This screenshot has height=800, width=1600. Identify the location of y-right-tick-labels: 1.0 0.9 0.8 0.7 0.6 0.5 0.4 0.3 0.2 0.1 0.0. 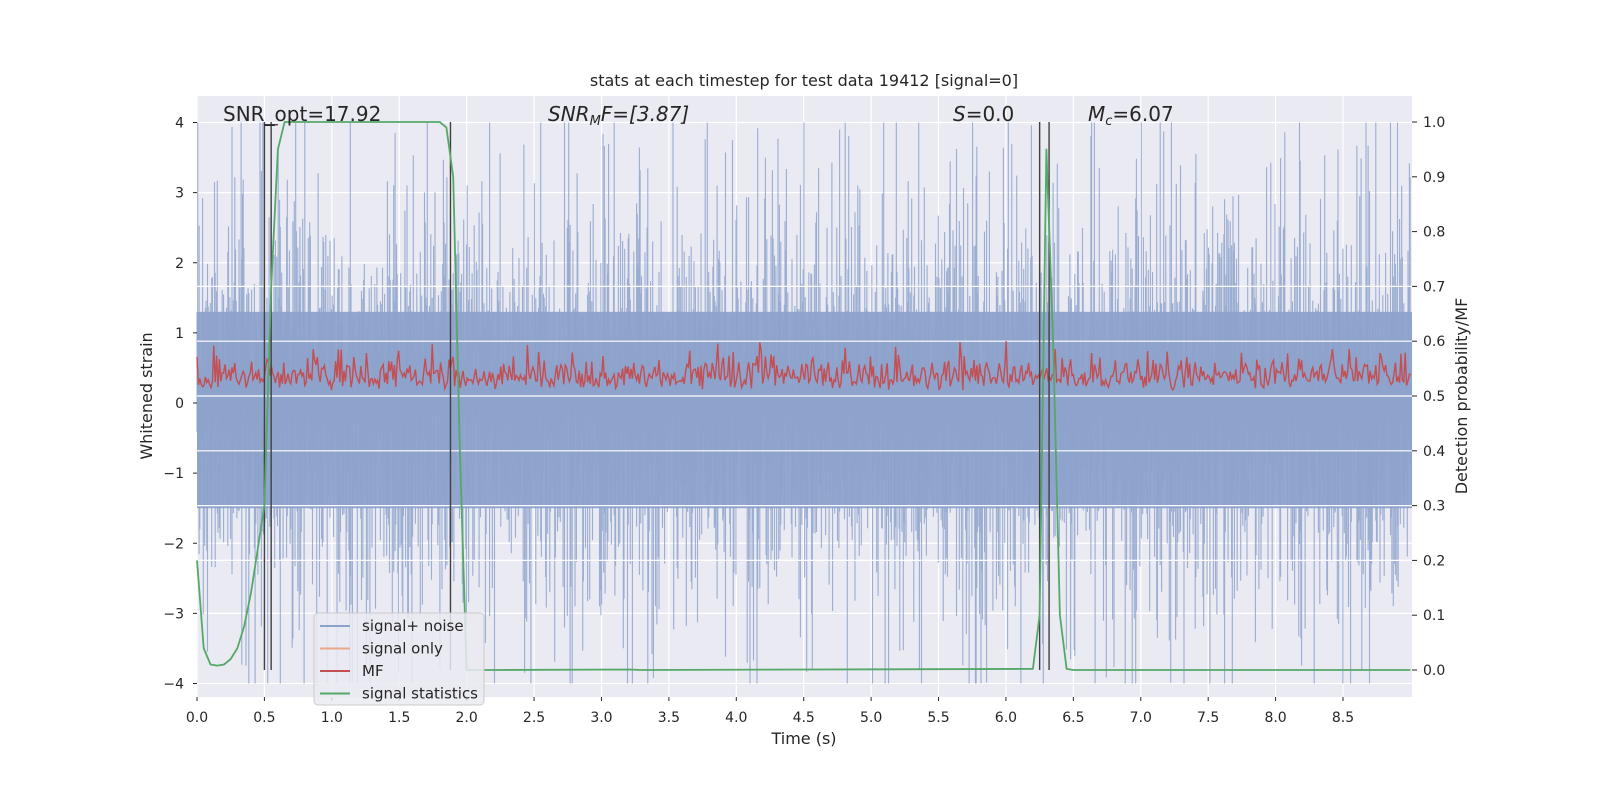
(1428, 397).